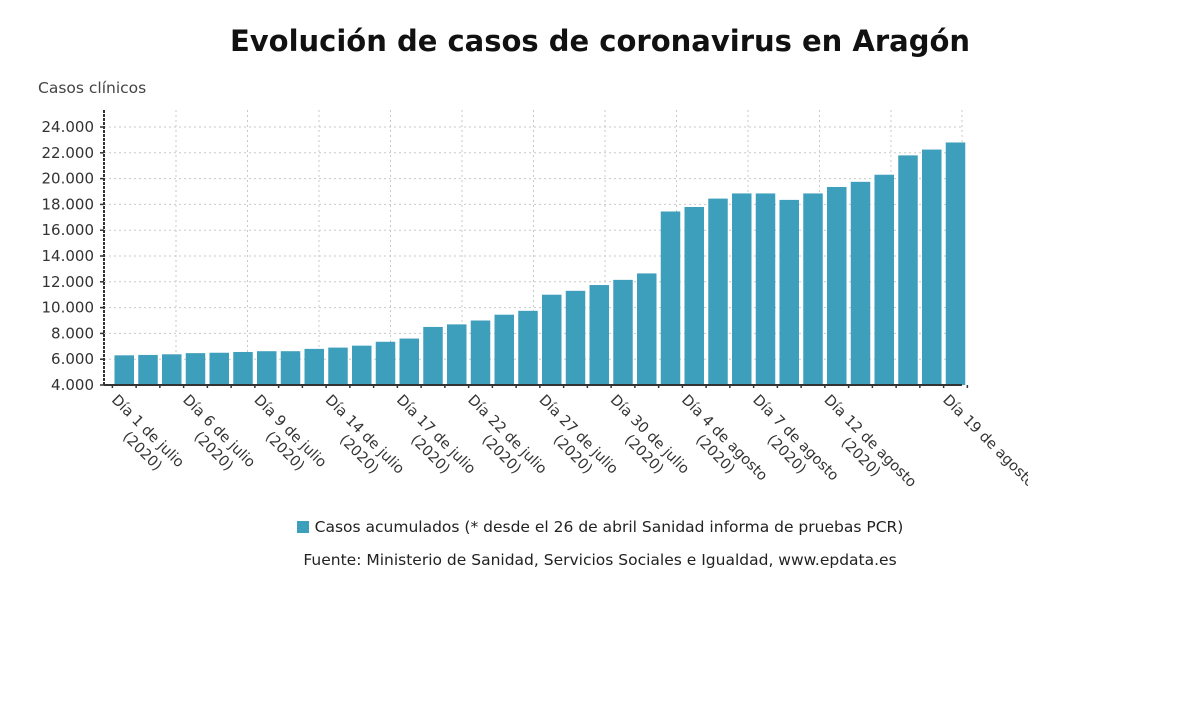 This screenshot has width=1200, height=705. I want to click on y-tick-label: 8.000, so click(72, 333).